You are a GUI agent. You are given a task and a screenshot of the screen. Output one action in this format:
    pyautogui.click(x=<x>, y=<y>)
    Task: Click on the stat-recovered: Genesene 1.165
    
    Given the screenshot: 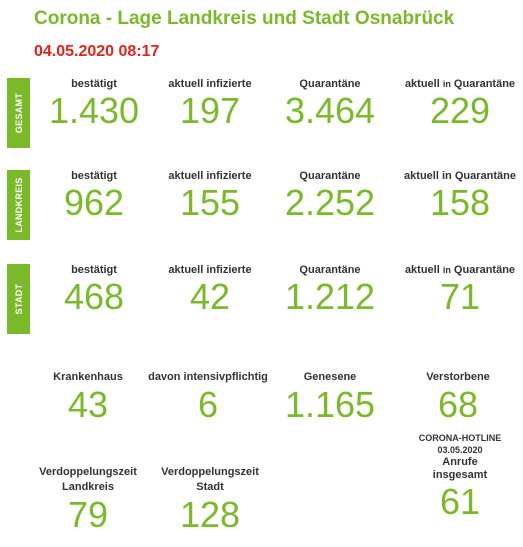 What is the action you would take?
    pyautogui.click(x=330, y=397)
    